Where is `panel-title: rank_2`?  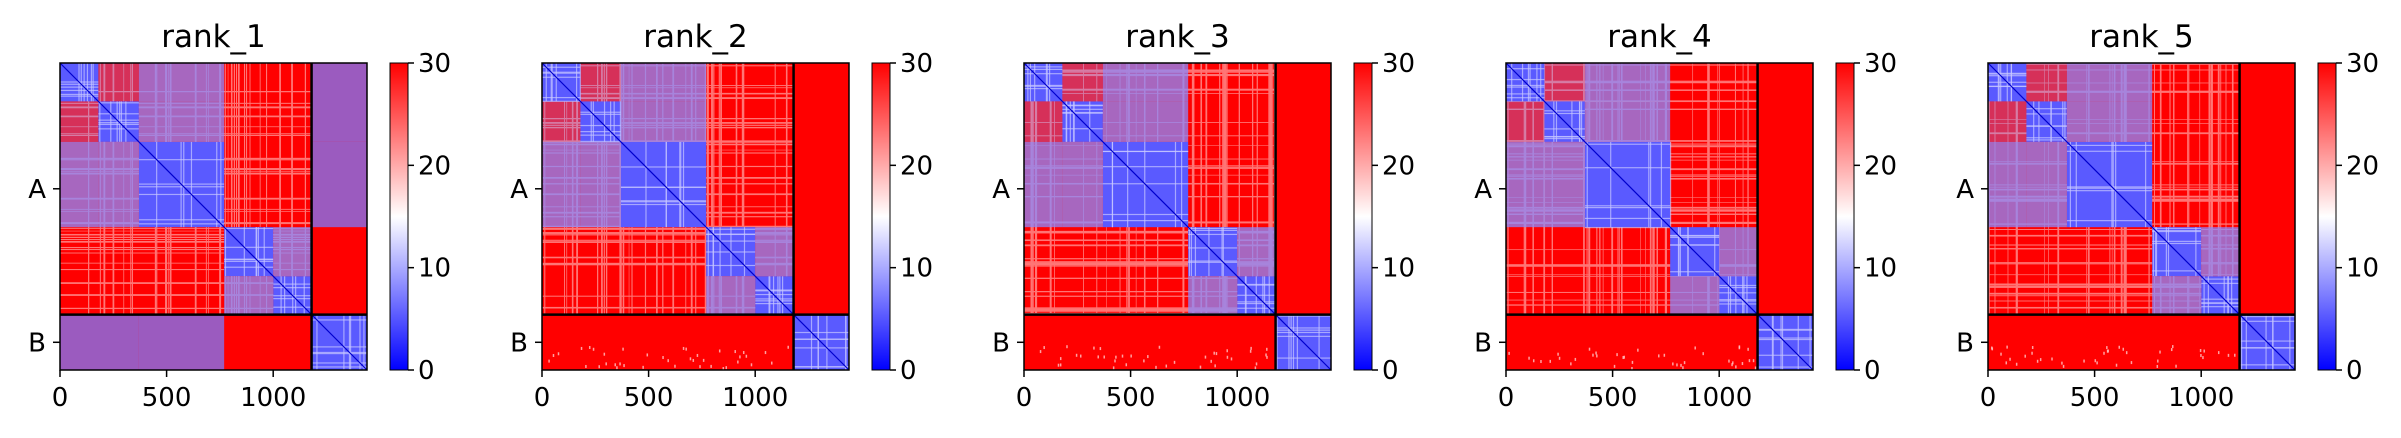
panel-title: rank_2 is located at coordinates (695, 37).